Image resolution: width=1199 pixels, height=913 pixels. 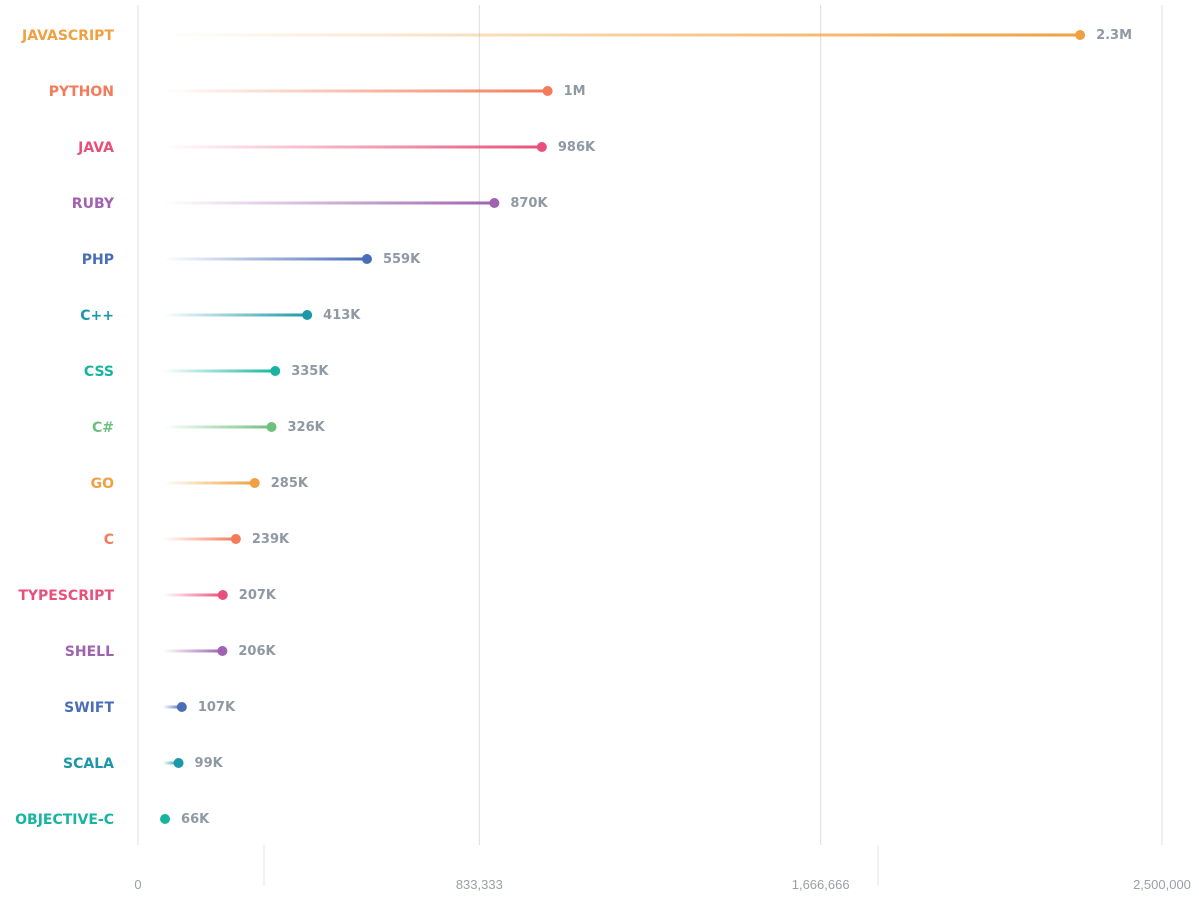 What do you see at coordinates (95, 148) in the screenshot?
I see `category-label: JAVA` at bounding box center [95, 148].